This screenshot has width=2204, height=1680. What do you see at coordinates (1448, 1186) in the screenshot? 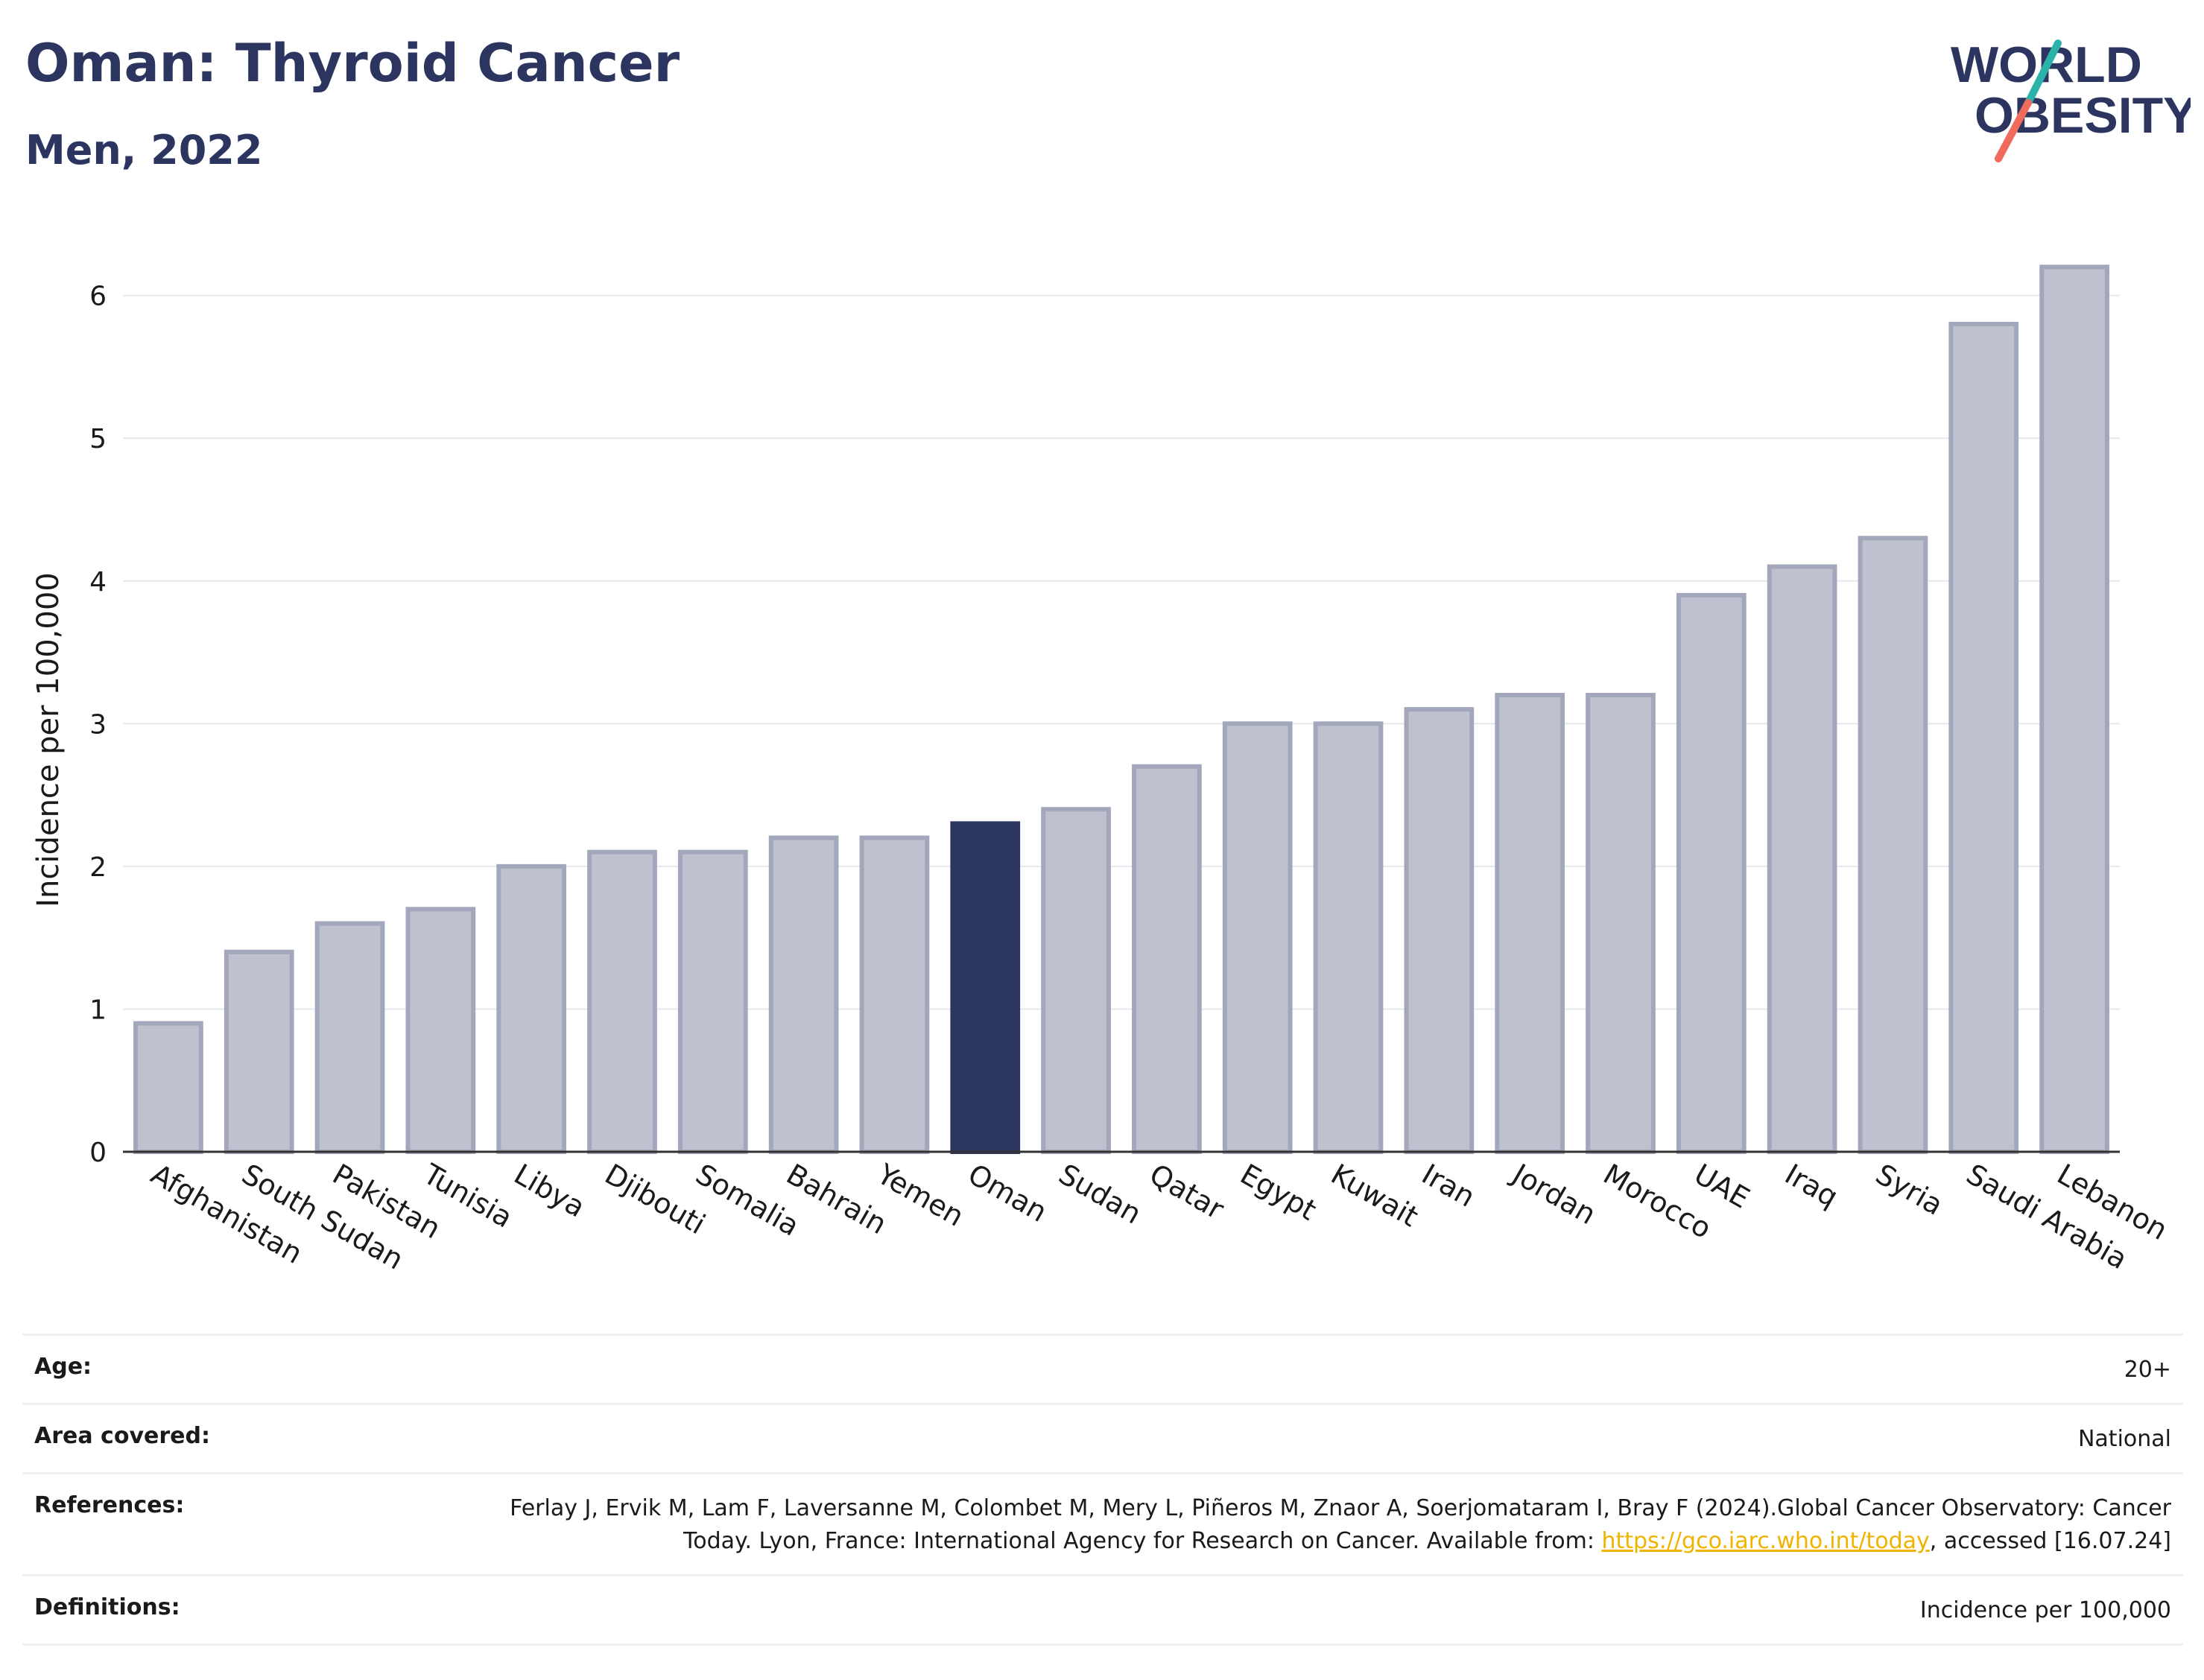
I see `x-tick-label: Iran` at bounding box center [1448, 1186].